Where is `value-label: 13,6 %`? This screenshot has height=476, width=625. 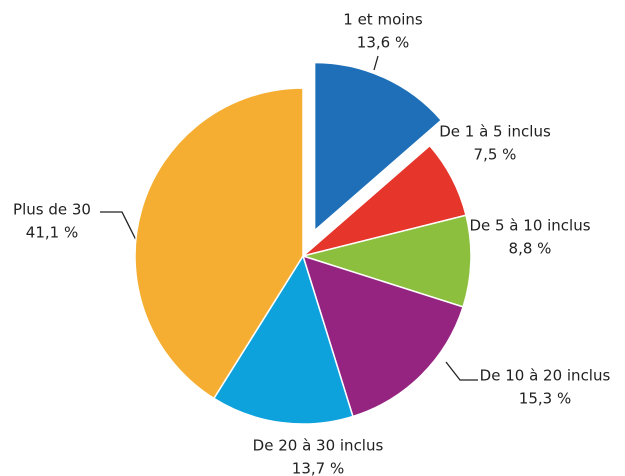
value-label: 13,6 % is located at coordinates (383, 43).